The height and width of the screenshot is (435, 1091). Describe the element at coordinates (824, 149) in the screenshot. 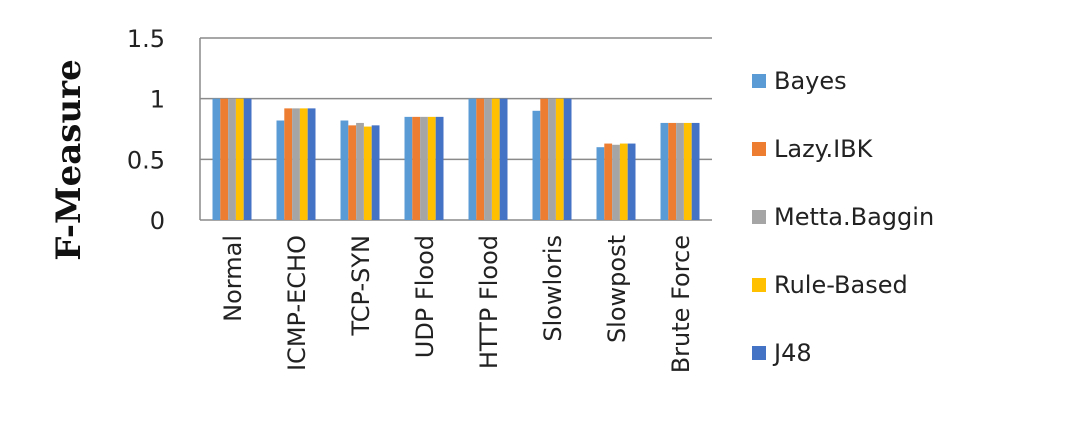

I see `legend-label: Lazy.IBK` at that location.